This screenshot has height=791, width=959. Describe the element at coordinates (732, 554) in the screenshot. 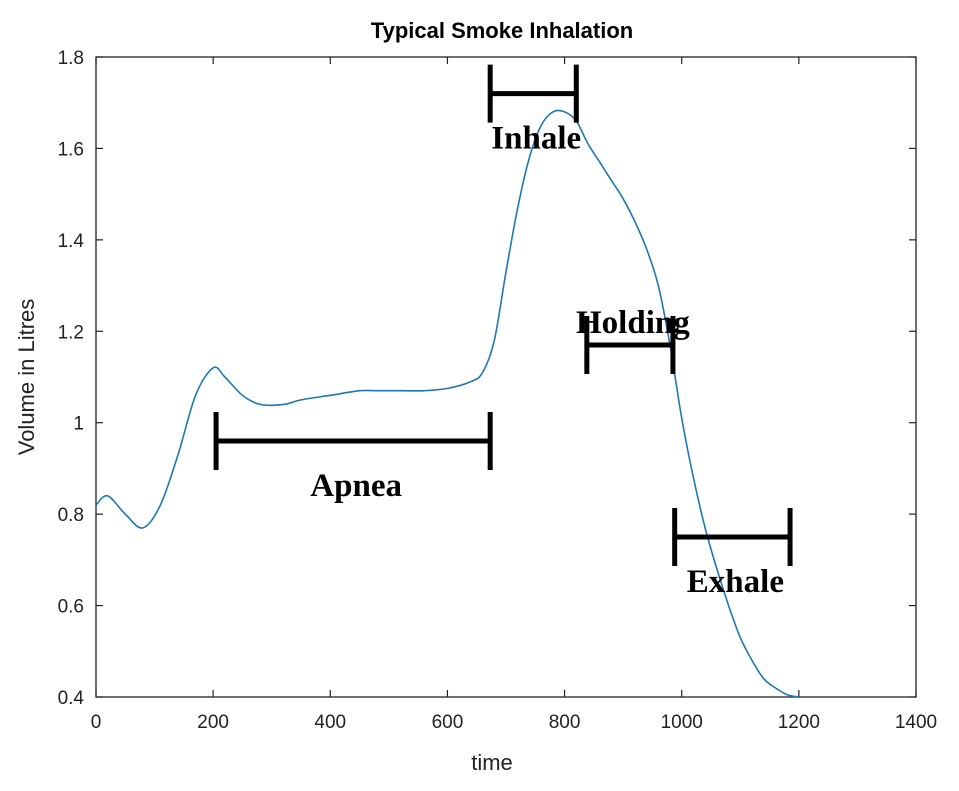

I see `phase-bracket-exhale: Exhale` at that location.